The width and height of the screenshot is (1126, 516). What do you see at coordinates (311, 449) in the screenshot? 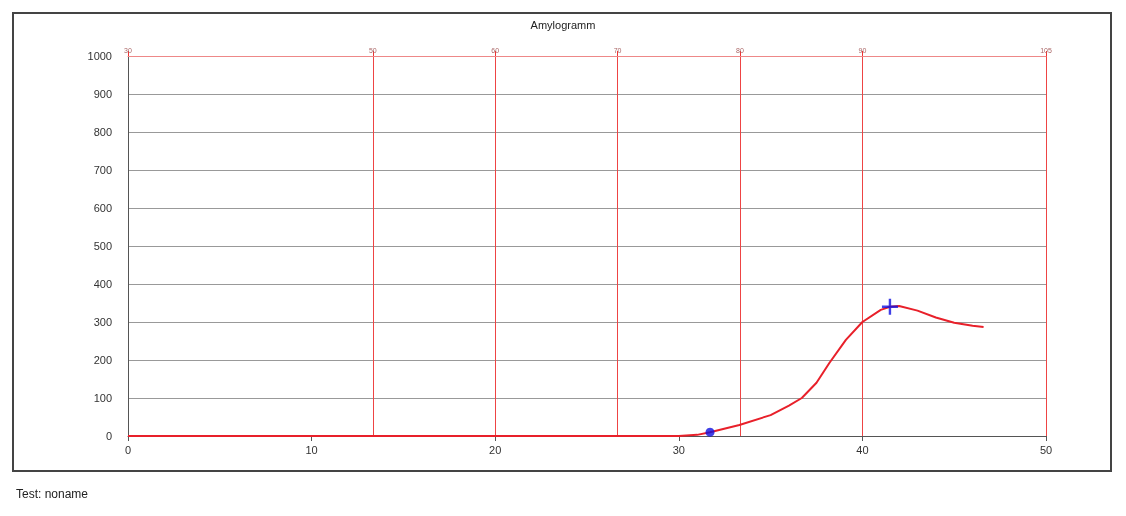
I see `x-tick-label: 10` at bounding box center [311, 449].